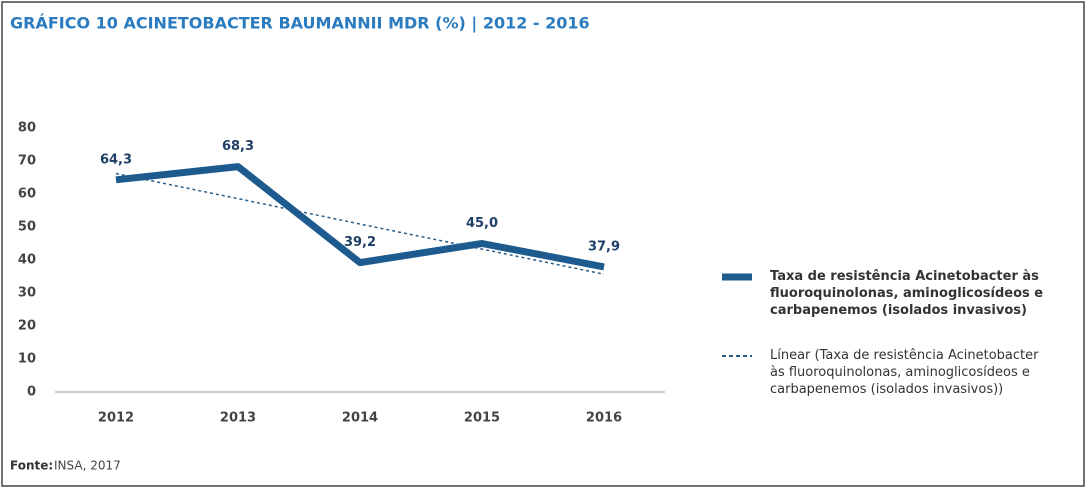 The height and width of the screenshot is (491, 1087). What do you see at coordinates (238, 146) in the screenshot?
I see `data-label: 68,3` at bounding box center [238, 146].